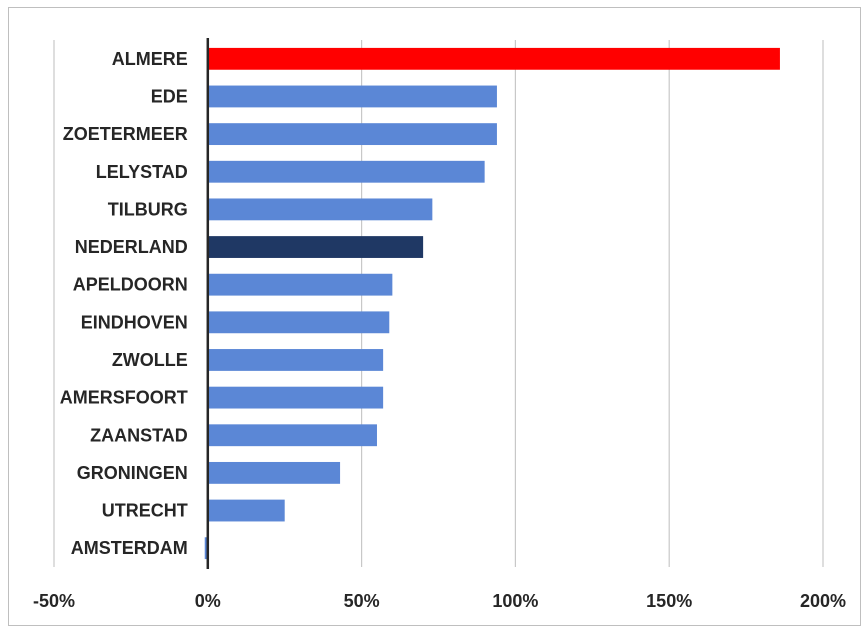 This screenshot has height=628, width=867. I want to click on bar-almere, so click(493, 58).